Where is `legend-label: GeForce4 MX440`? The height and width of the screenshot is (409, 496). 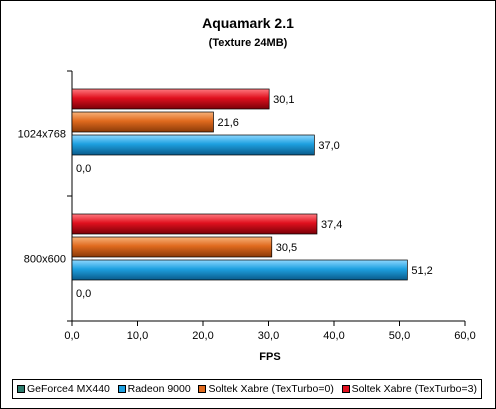
legend-label: GeForce4 MX440 is located at coordinates (68, 389).